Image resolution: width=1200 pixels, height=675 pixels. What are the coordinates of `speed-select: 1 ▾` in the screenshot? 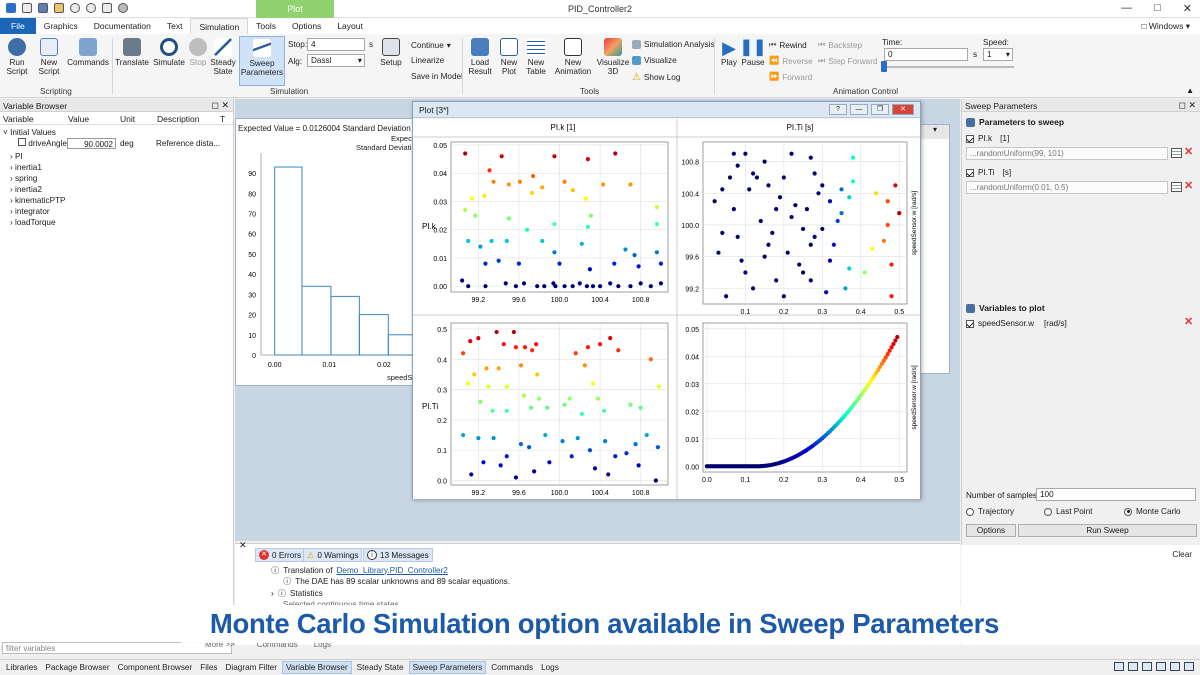 It's located at (998, 54).